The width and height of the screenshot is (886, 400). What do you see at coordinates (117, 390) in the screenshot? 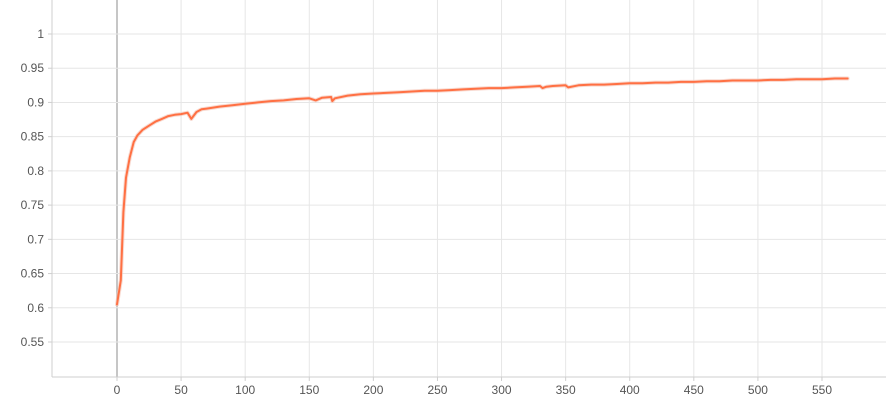
I see `x-tick-label: 0` at bounding box center [117, 390].